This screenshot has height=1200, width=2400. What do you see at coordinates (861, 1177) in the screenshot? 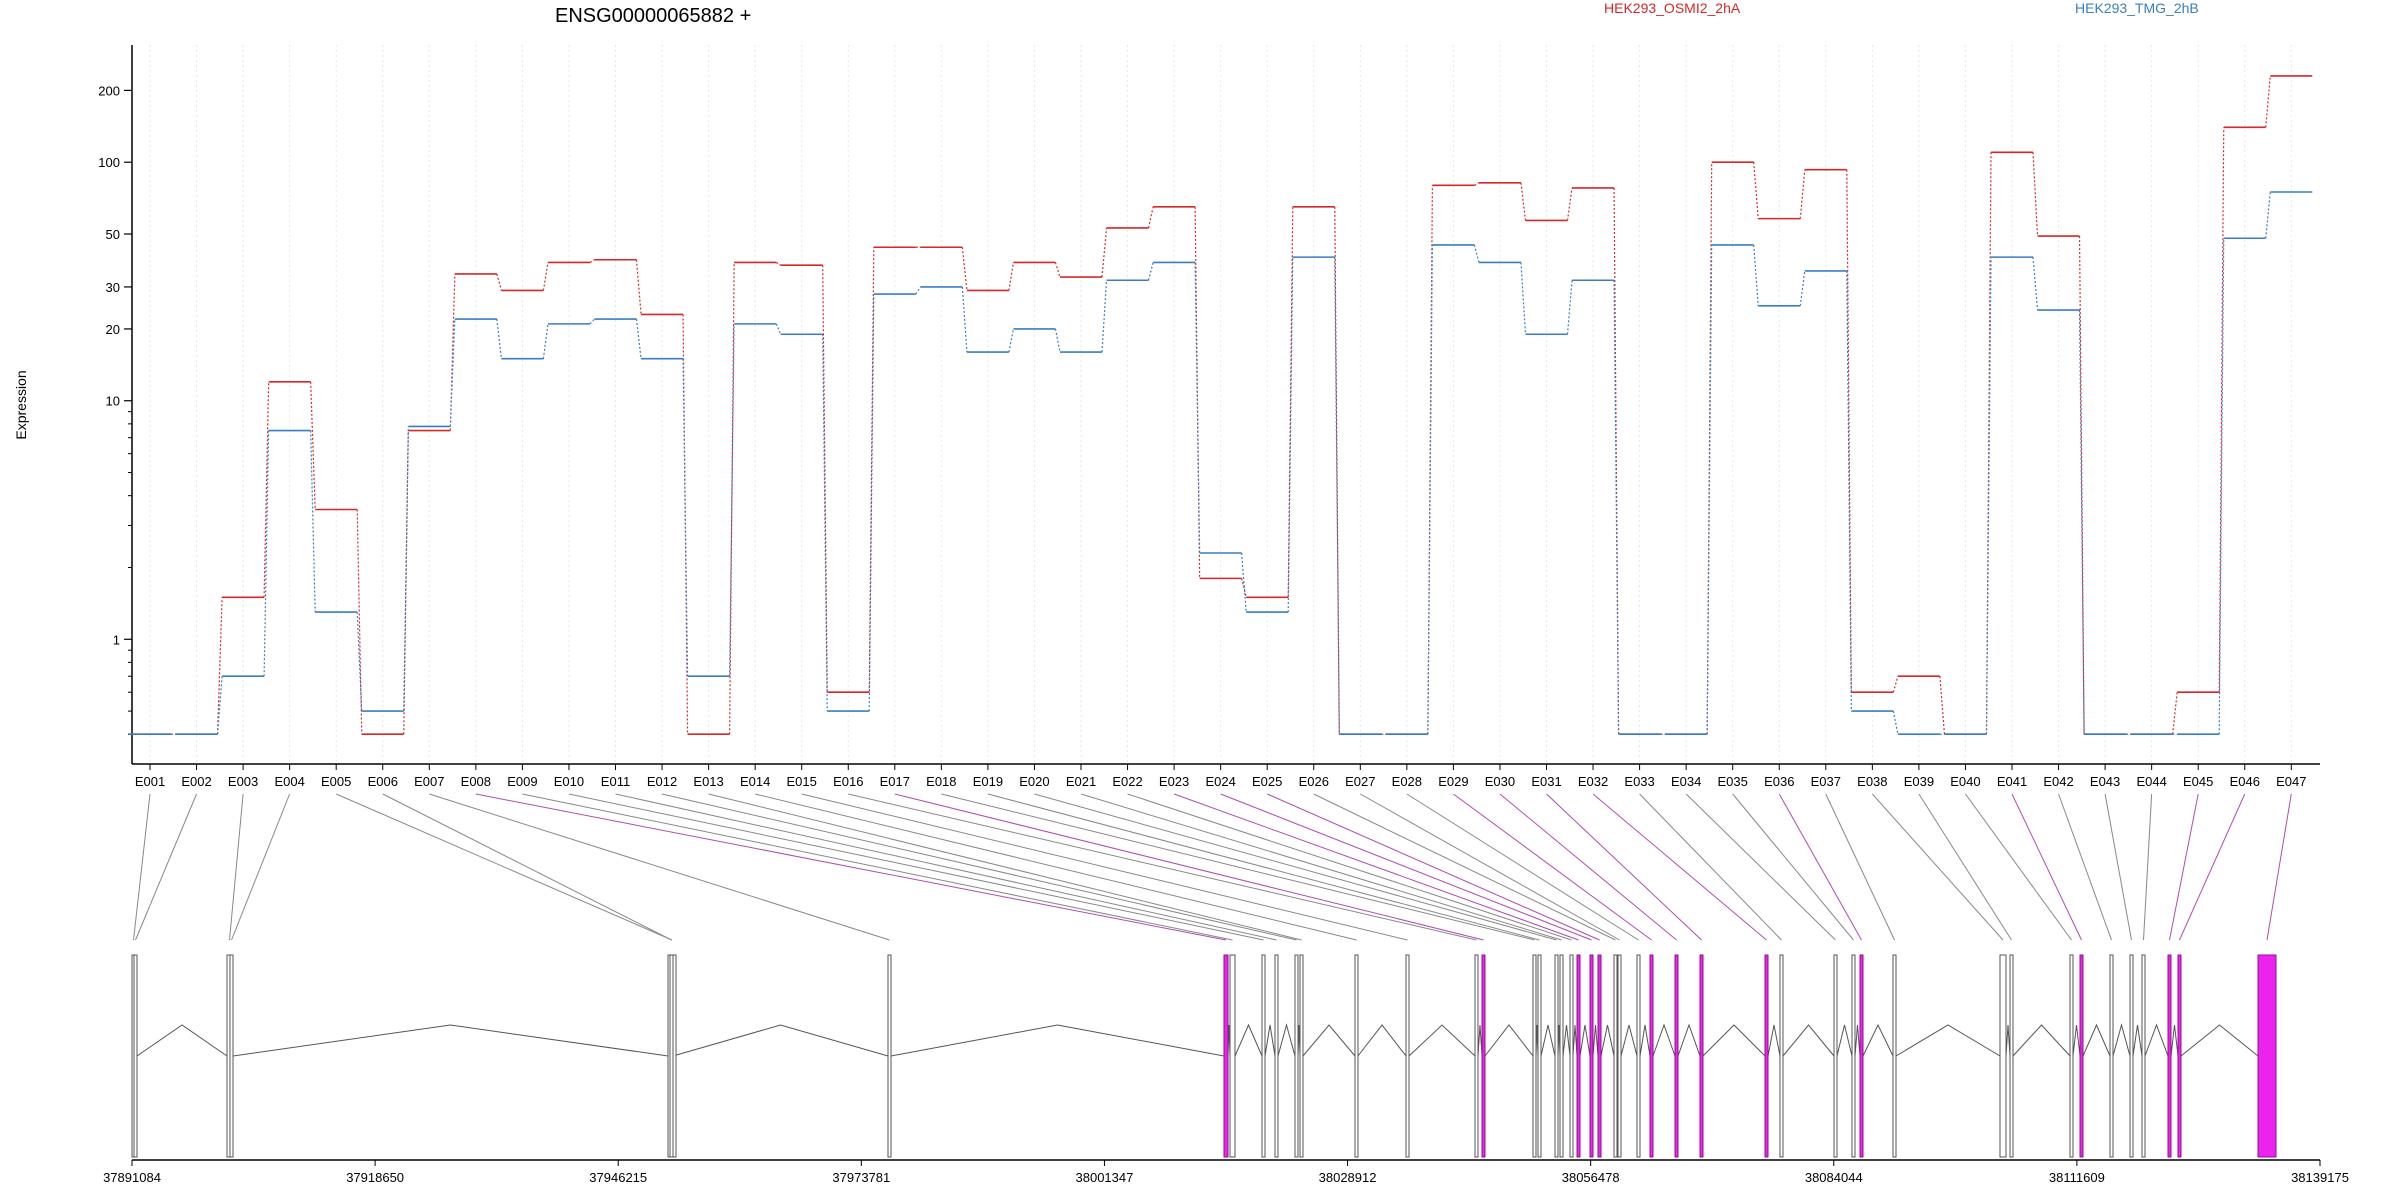
I see `coord-tick-label: 37973781` at bounding box center [861, 1177].